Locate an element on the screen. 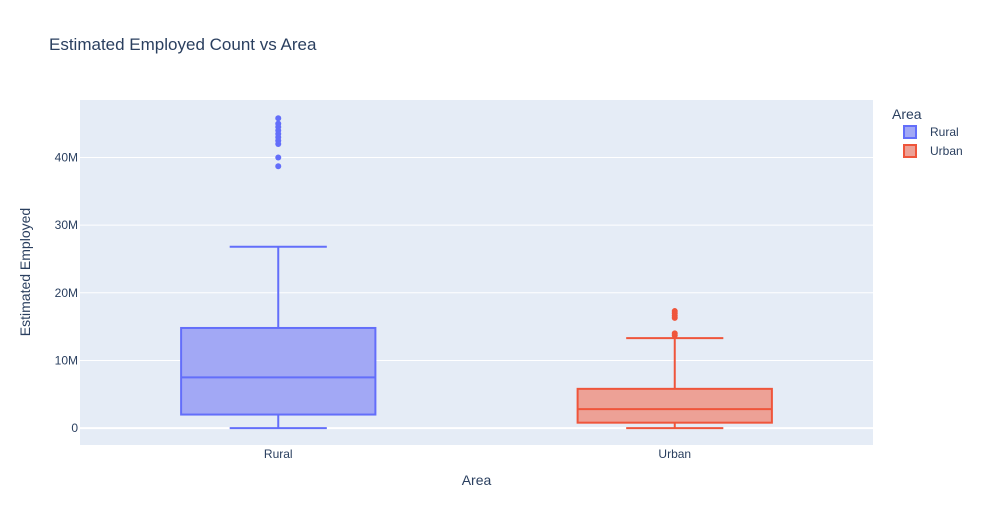  legend-item-urban: Urban is located at coordinates (933, 151).